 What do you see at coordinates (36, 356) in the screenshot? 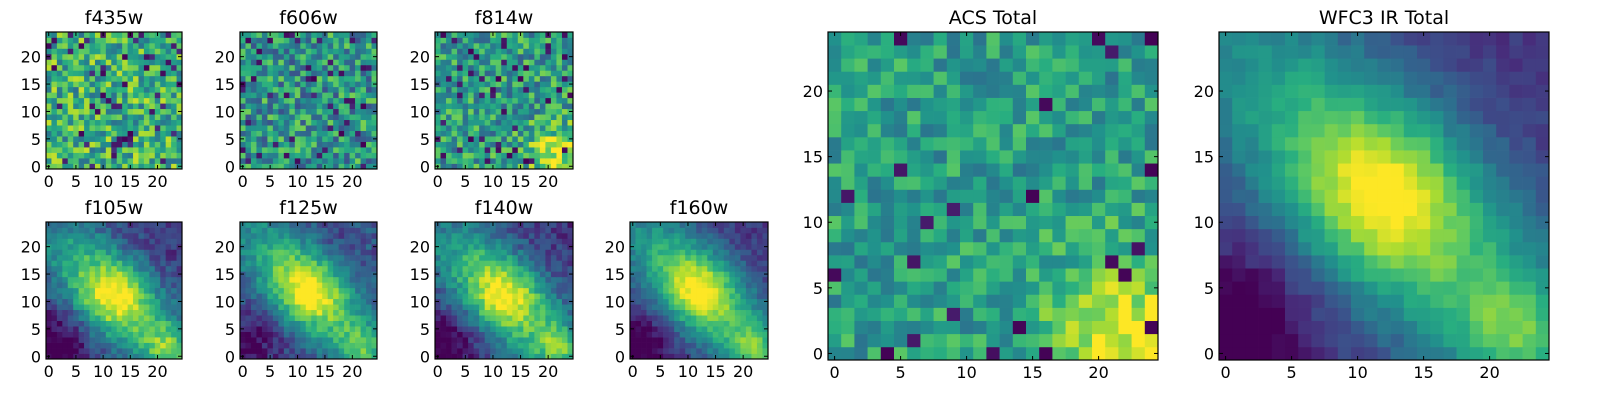
I see `y-tick-label: 0` at bounding box center [36, 356].